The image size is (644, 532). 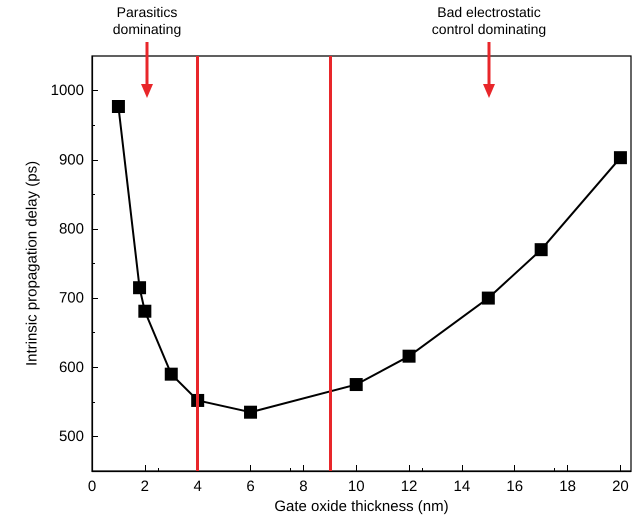 I want to click on x-tick-label: 16, so click(x=515, y=486).